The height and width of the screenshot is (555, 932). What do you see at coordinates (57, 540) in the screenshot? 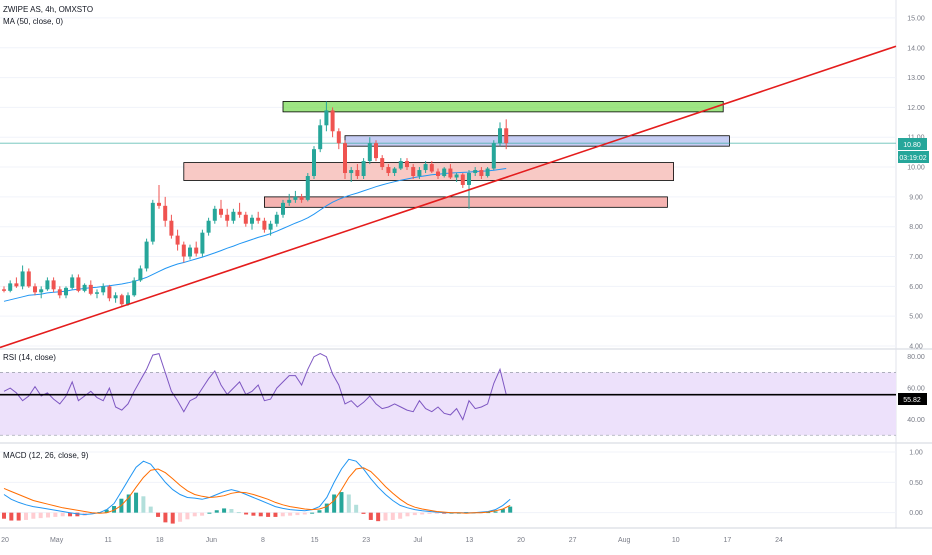
I see `x-tick-label: May` at bounding box center [57, 540].